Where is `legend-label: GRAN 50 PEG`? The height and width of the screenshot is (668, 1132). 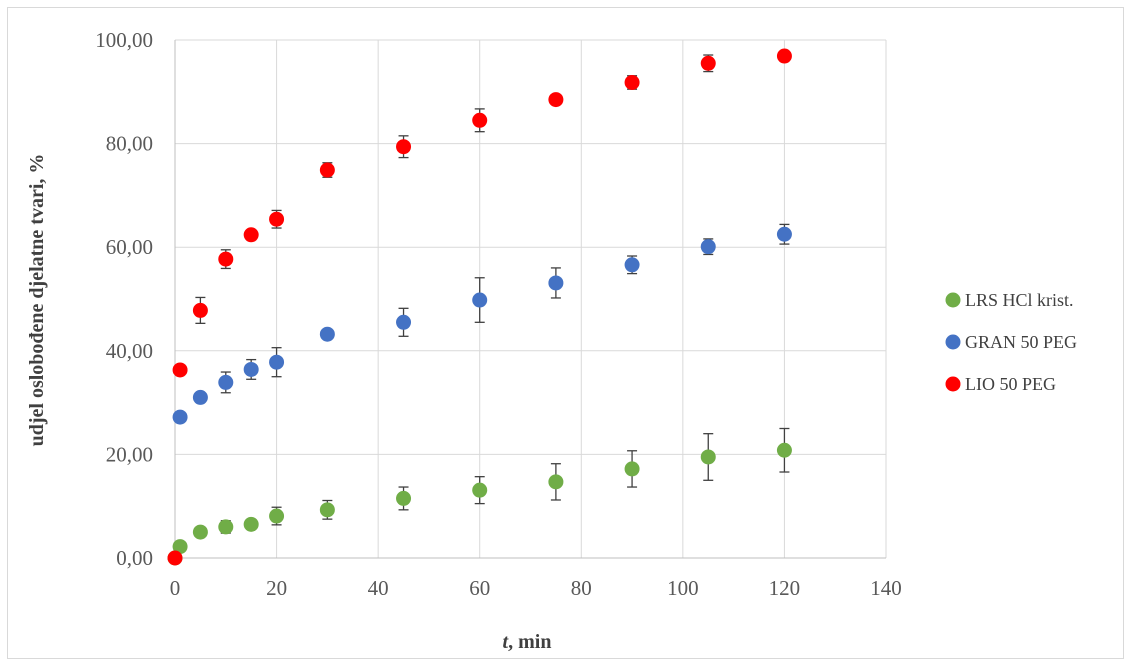
legend-label: GRAN 50 PEG is located at coordinates (1021, 342).